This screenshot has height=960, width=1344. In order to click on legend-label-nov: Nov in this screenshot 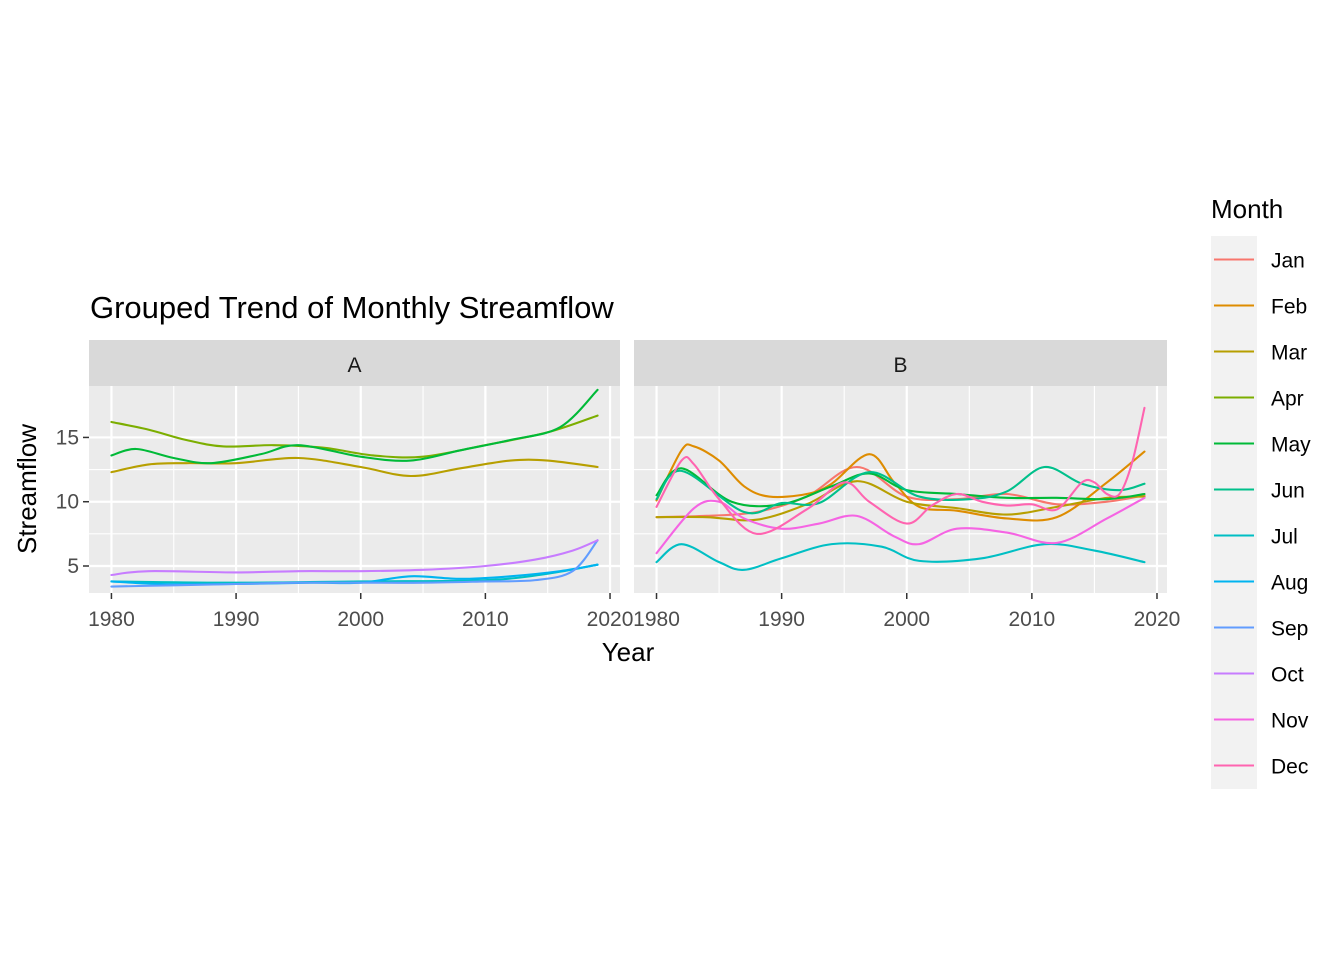, I will do `click(1290, 721)`.